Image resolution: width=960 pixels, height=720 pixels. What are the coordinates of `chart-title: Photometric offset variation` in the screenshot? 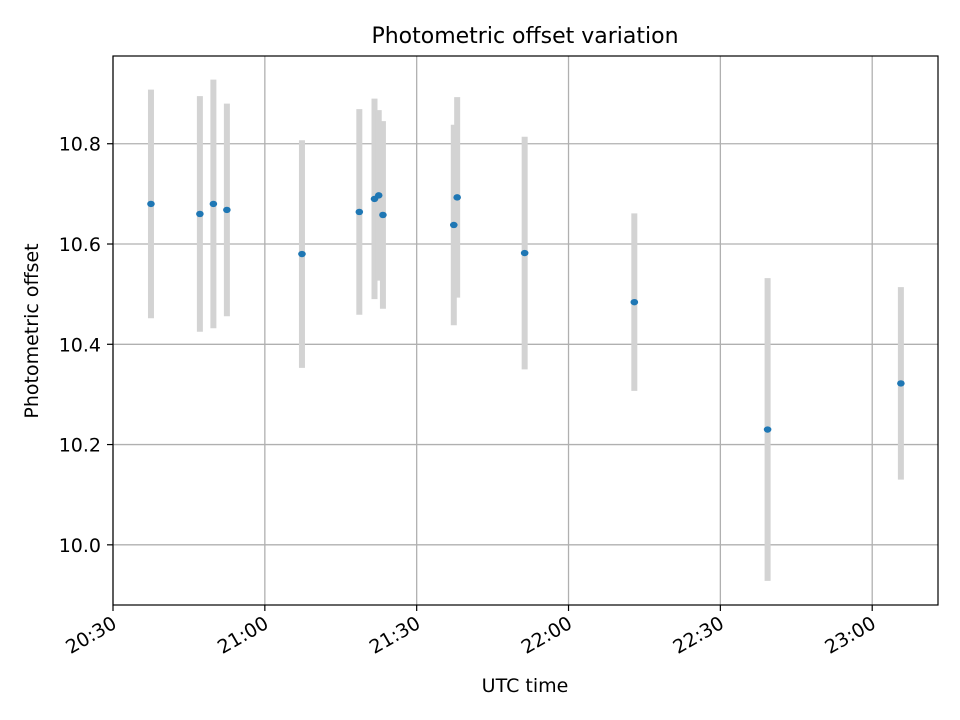 It's located at (524, 36).